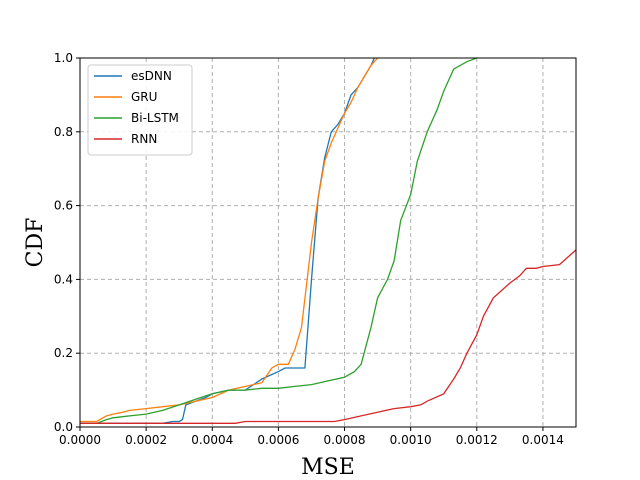  I want to click on legend-label: esDNN, so click(151, 76).